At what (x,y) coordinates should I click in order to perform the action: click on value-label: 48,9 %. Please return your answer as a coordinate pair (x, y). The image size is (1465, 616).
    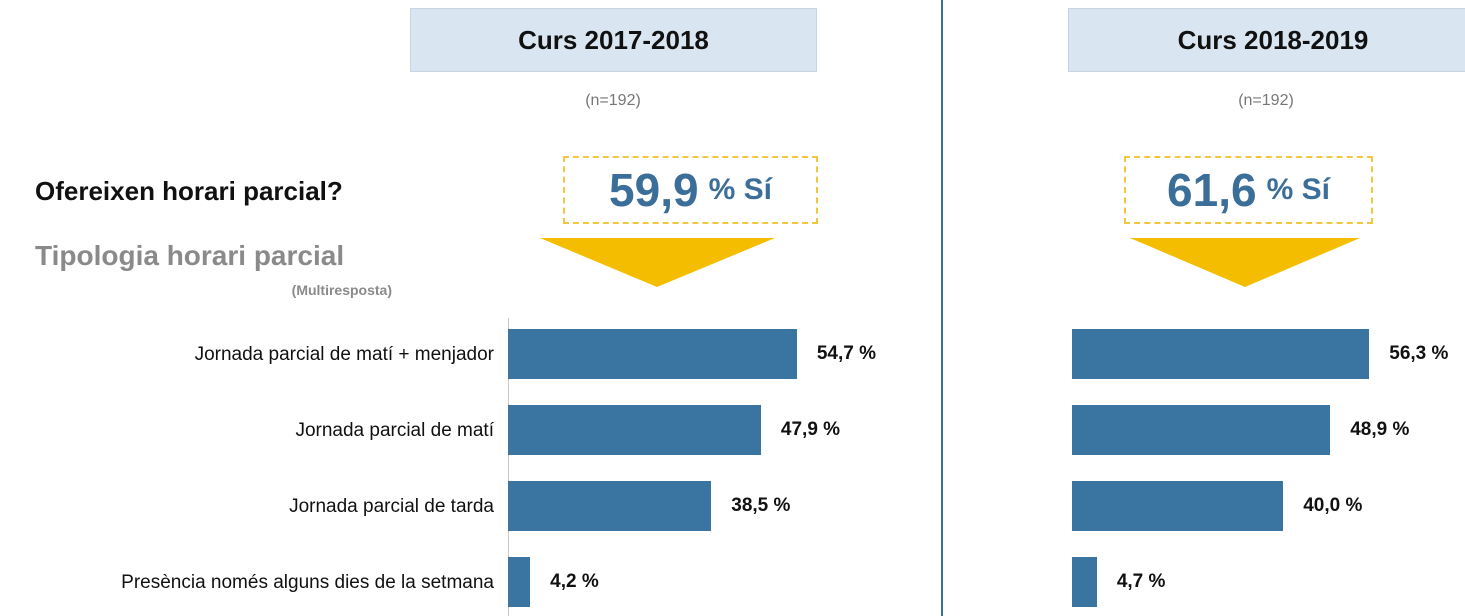
    Looking at the image, I should click on (1380, 429).